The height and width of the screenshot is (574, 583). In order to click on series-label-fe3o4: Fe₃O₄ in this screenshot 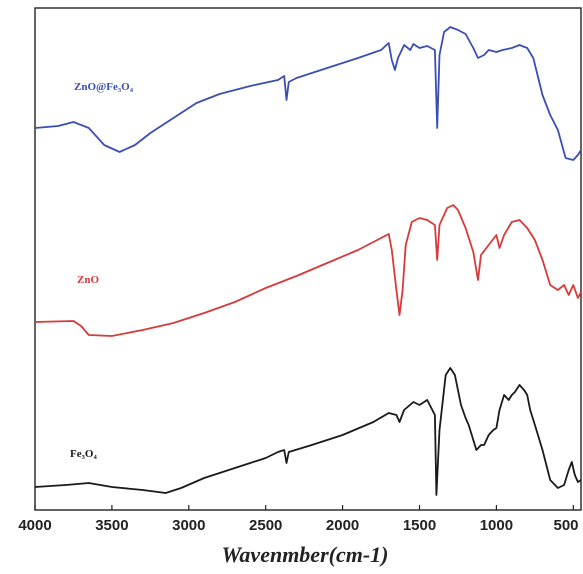, I will do `click(83, 454)`.